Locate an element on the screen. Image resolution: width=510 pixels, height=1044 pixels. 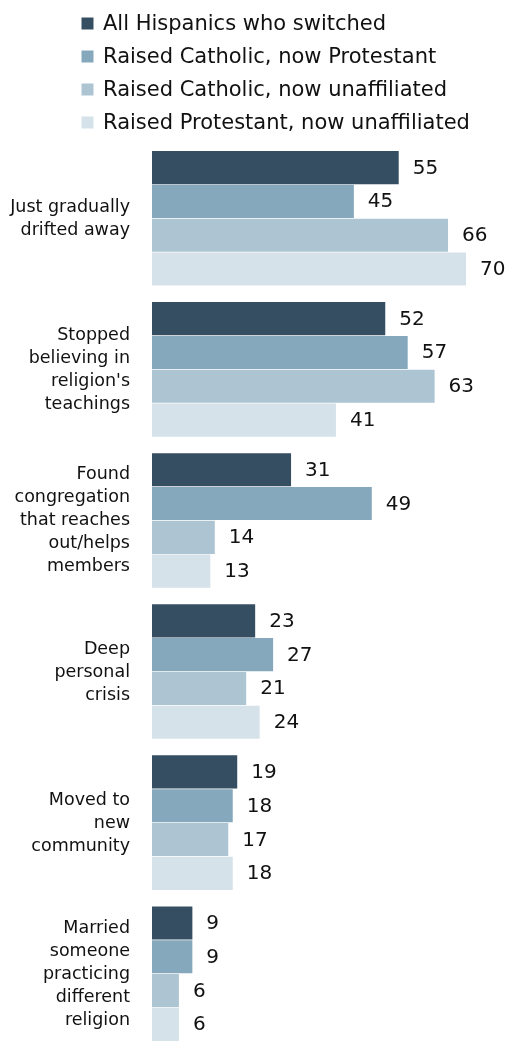
data-label: 14 is located at coordinates (241, 536).